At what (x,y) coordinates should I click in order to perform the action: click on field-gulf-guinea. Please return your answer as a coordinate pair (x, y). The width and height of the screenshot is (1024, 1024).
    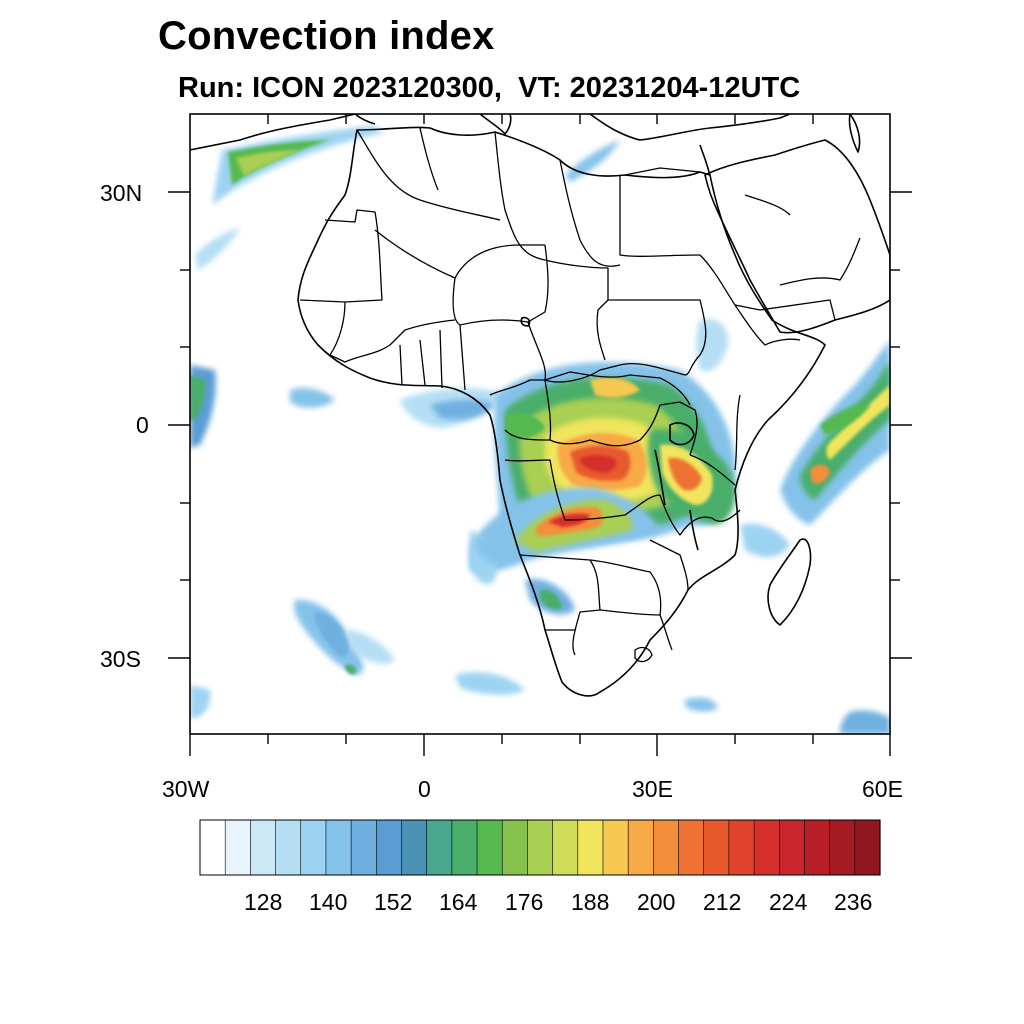
    Looking at the image, I should click on (345, 406).